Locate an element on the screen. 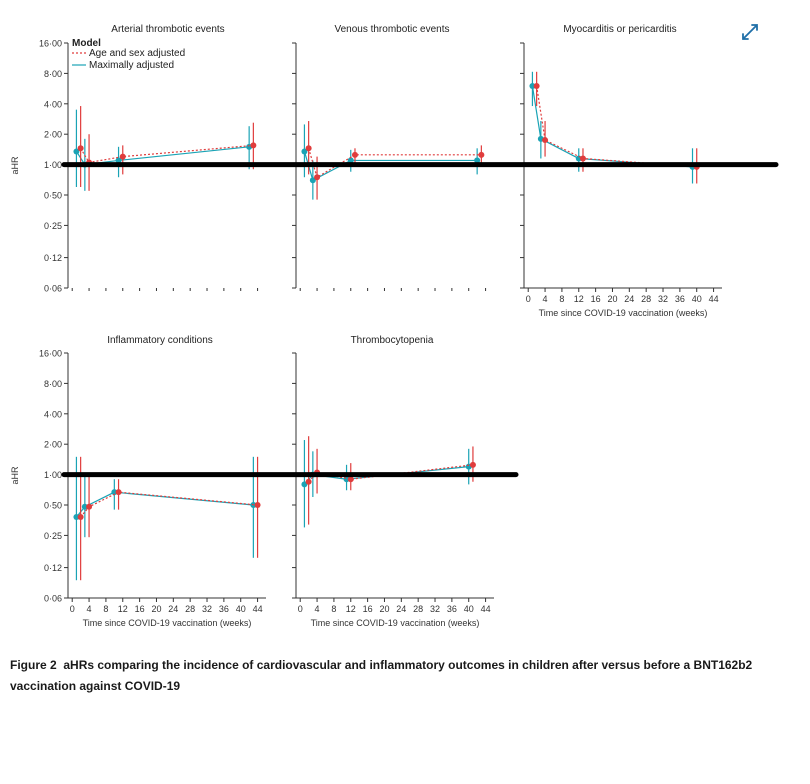  expand-icon is located at coordinates (750, 32).